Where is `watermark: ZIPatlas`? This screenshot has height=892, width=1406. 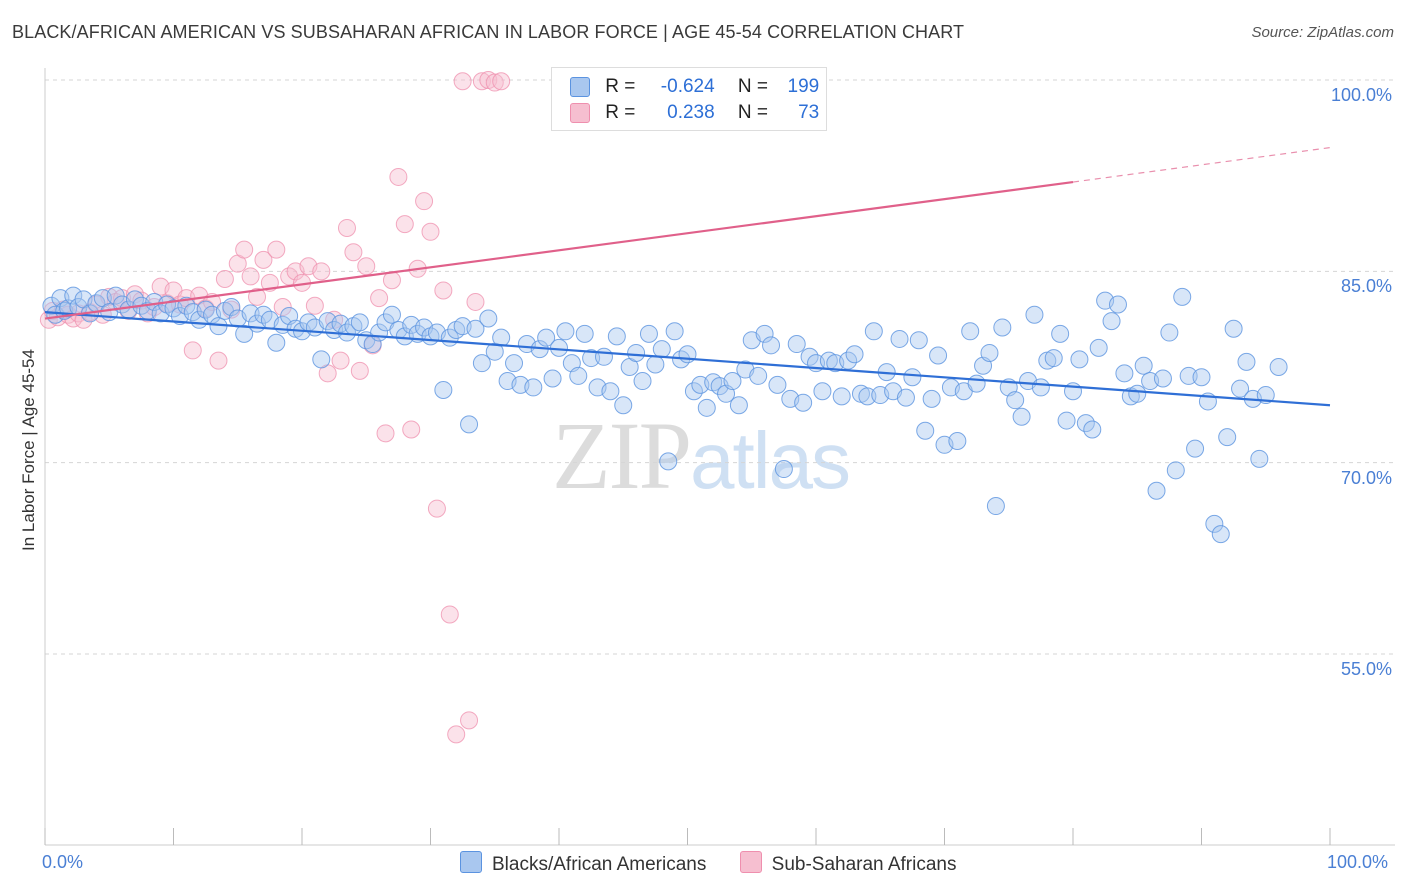 watermark: ZIPatlas is located at coordinates (701, 455).